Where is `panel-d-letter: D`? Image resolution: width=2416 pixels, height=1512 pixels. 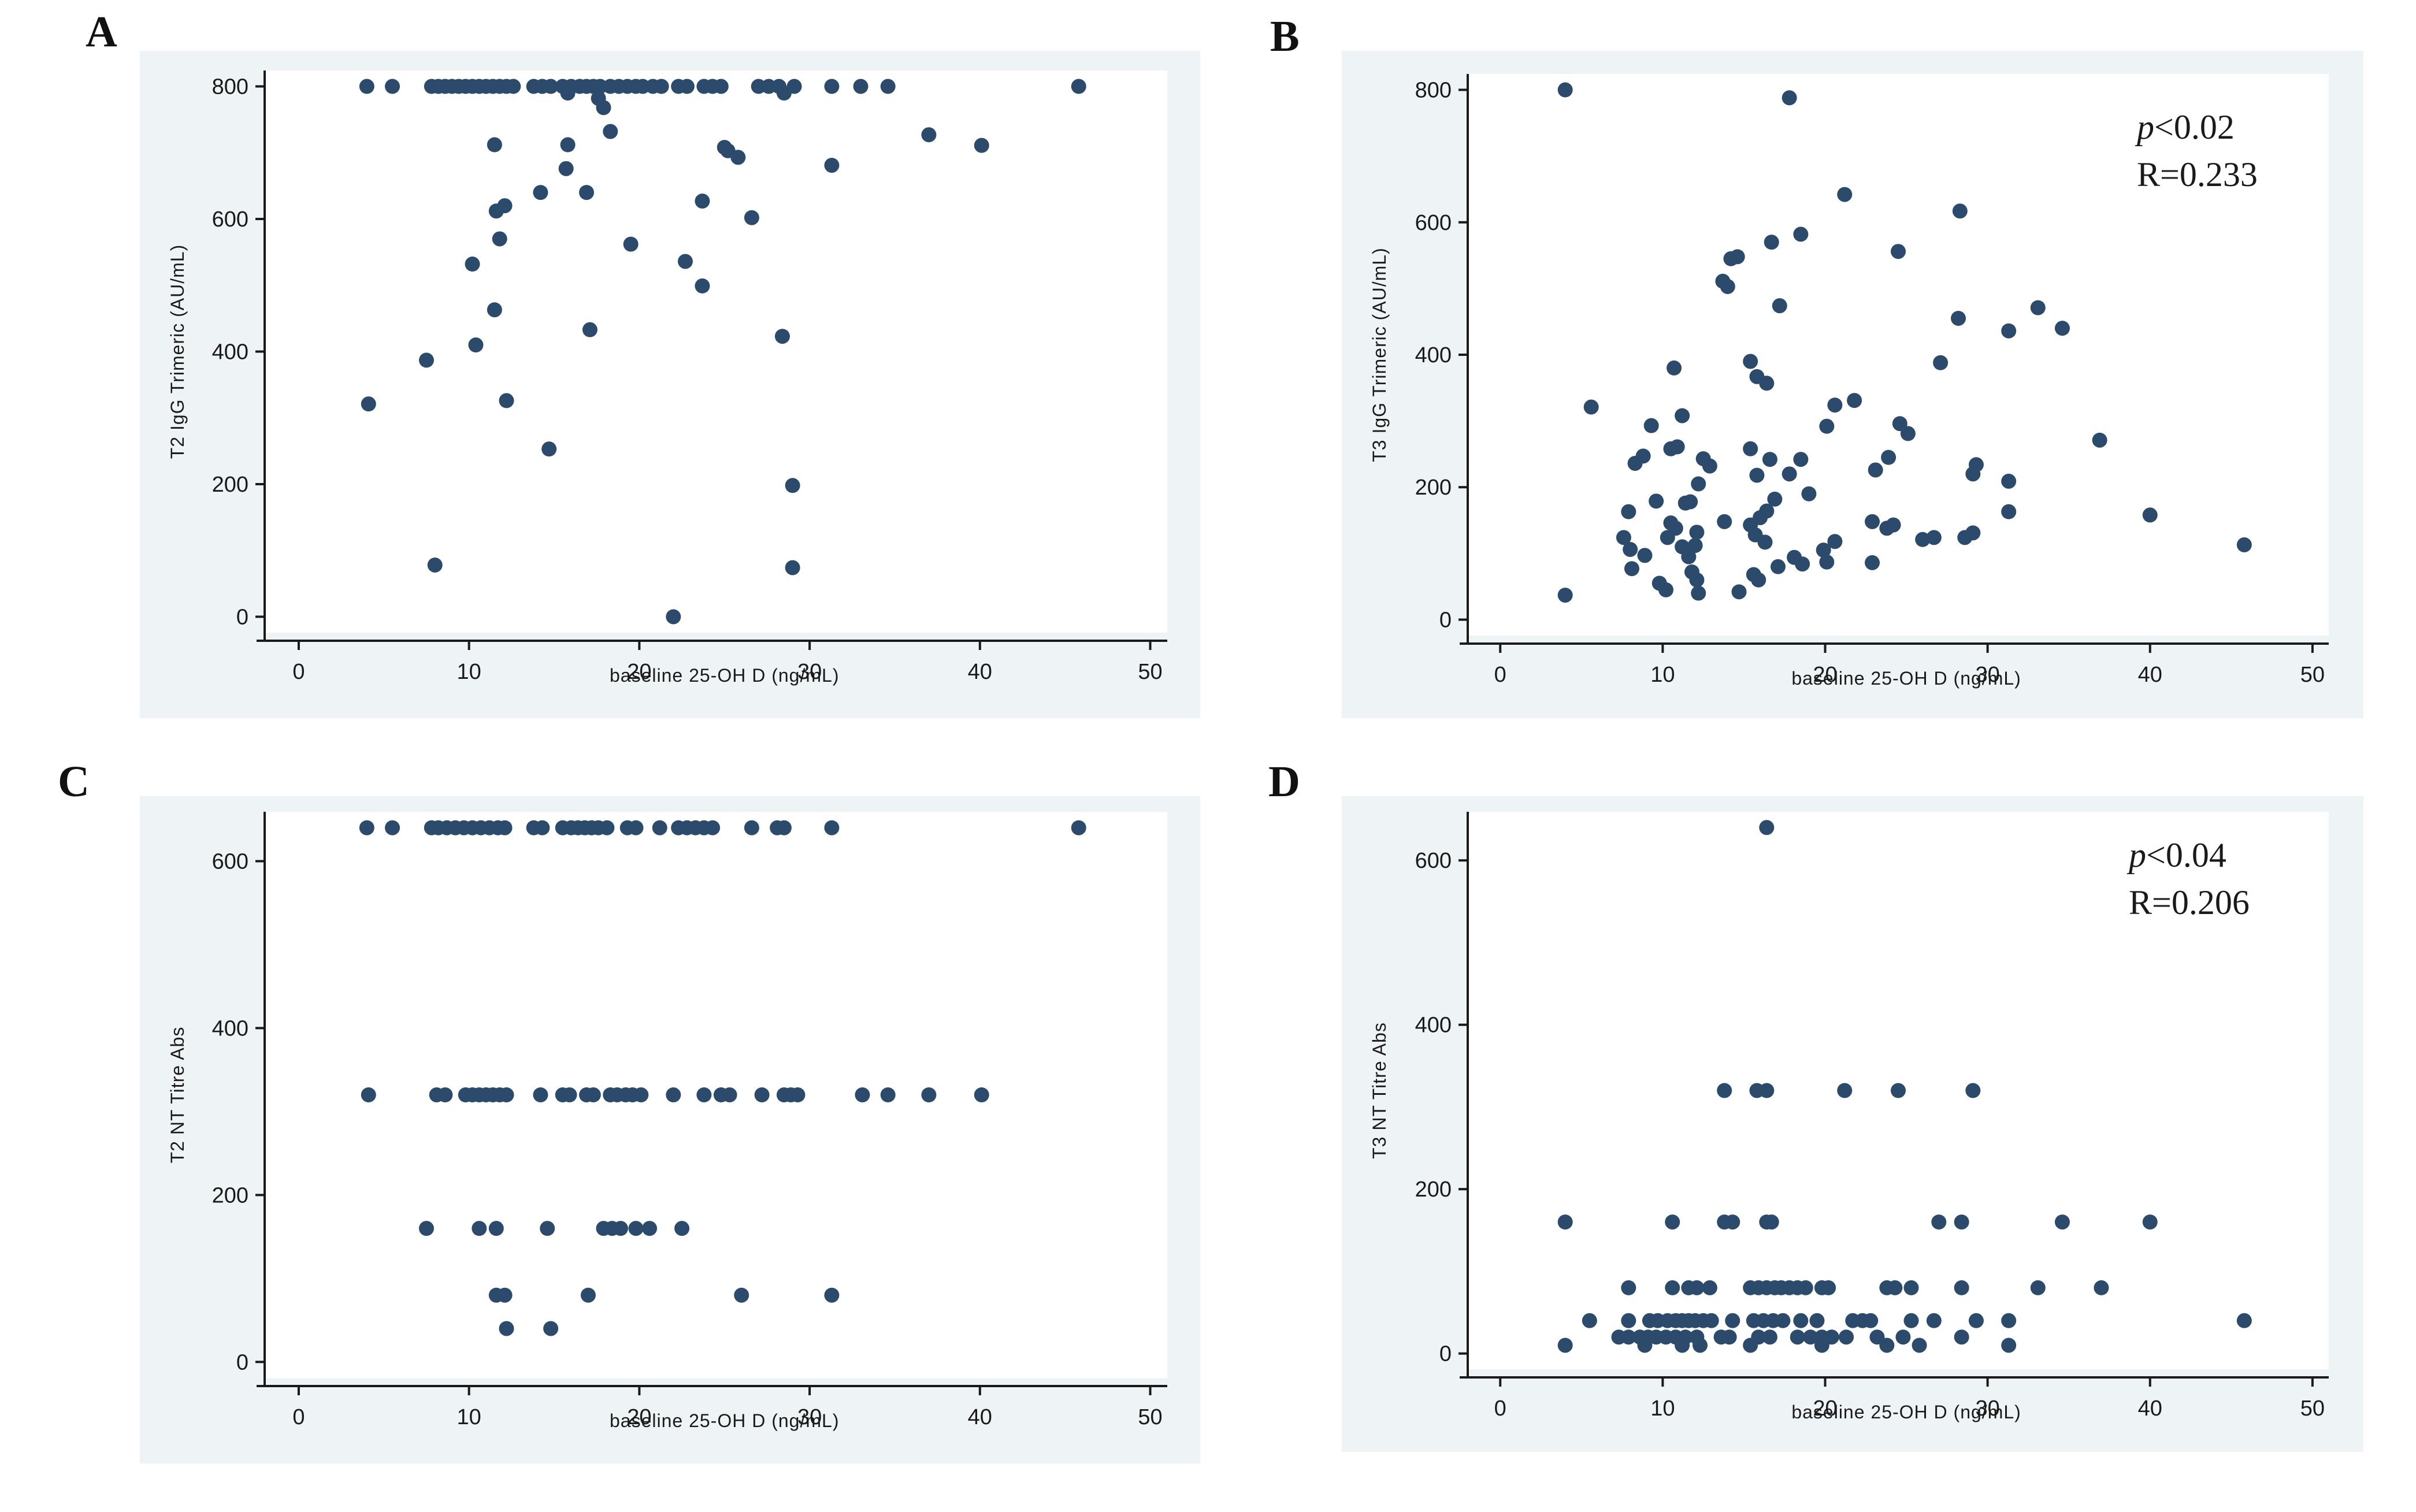
panel-d-letter: D is located at coordinates (1284, 781).